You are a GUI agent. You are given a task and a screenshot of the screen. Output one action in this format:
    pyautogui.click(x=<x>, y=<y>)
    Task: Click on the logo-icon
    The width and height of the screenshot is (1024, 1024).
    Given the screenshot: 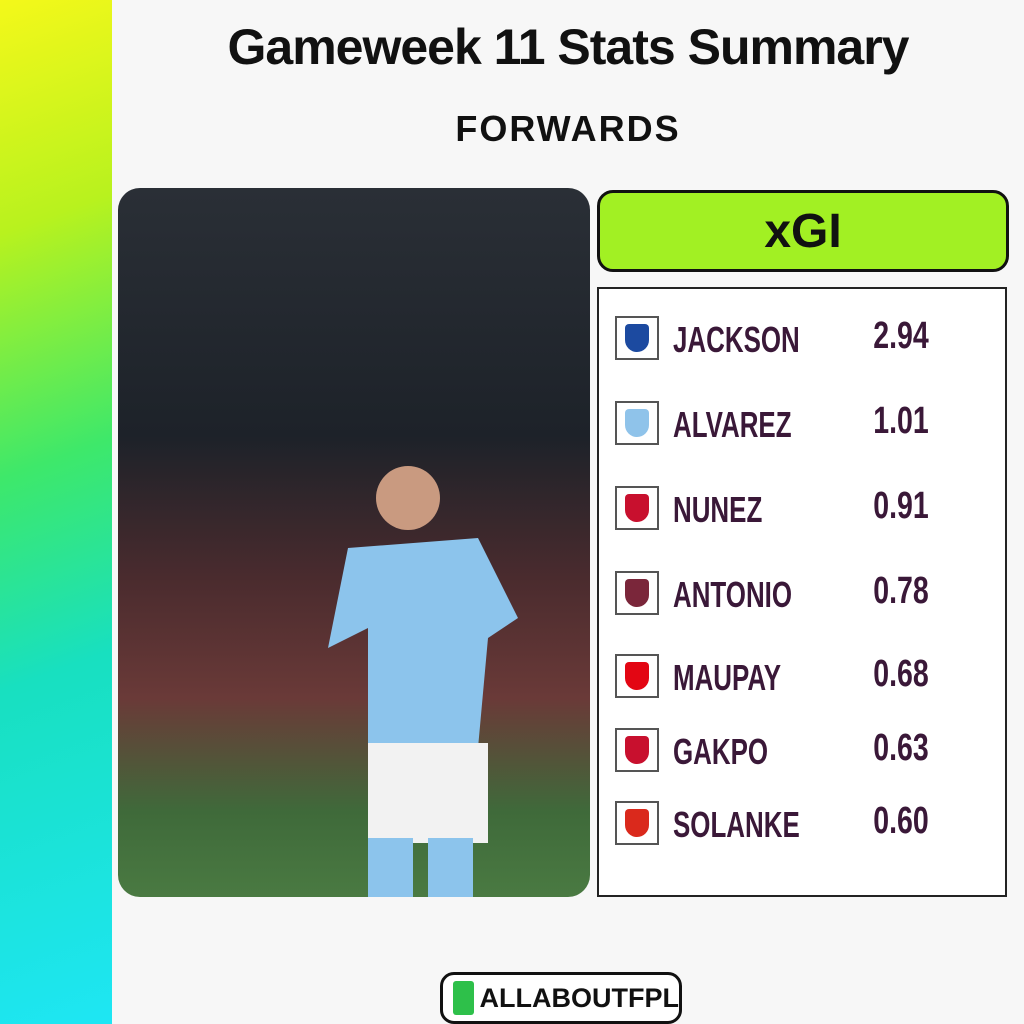 What is the action you would take?
    pyautogui.click(x=463, y=998)
    